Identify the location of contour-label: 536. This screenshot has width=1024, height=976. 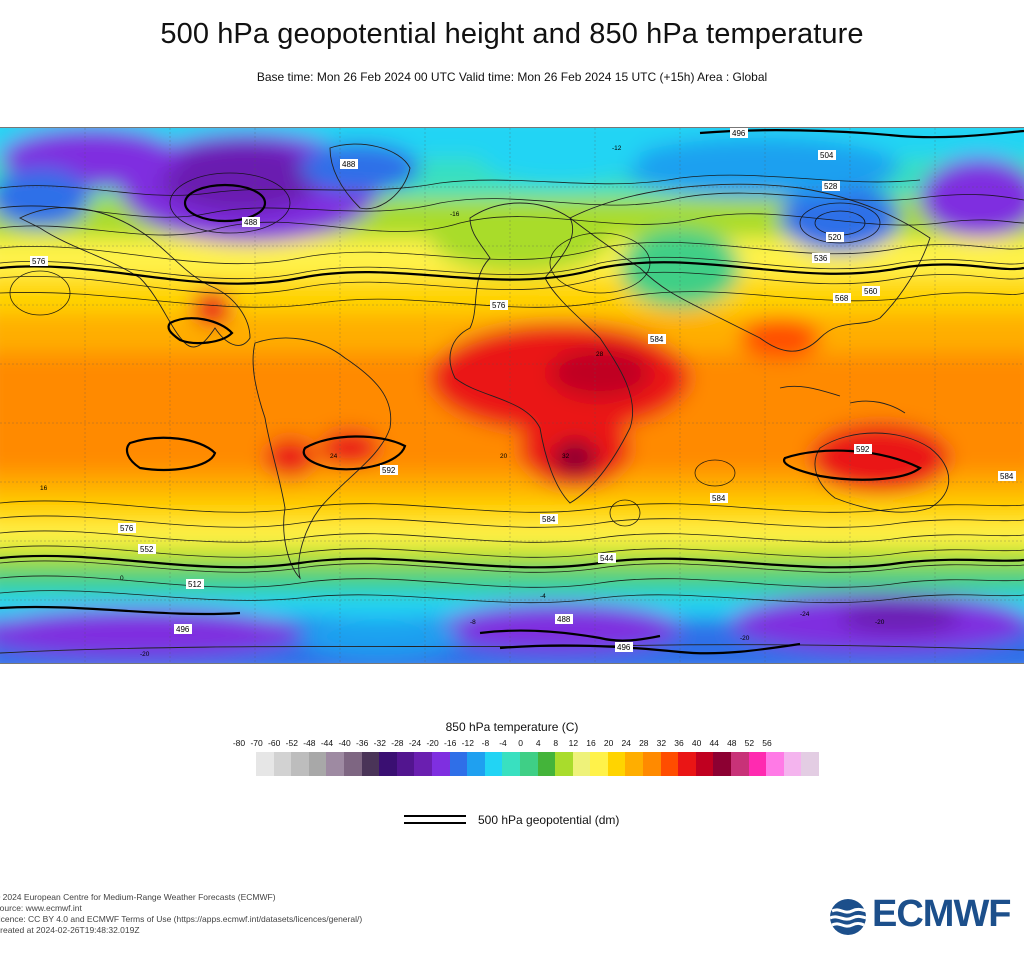
(821, 258).